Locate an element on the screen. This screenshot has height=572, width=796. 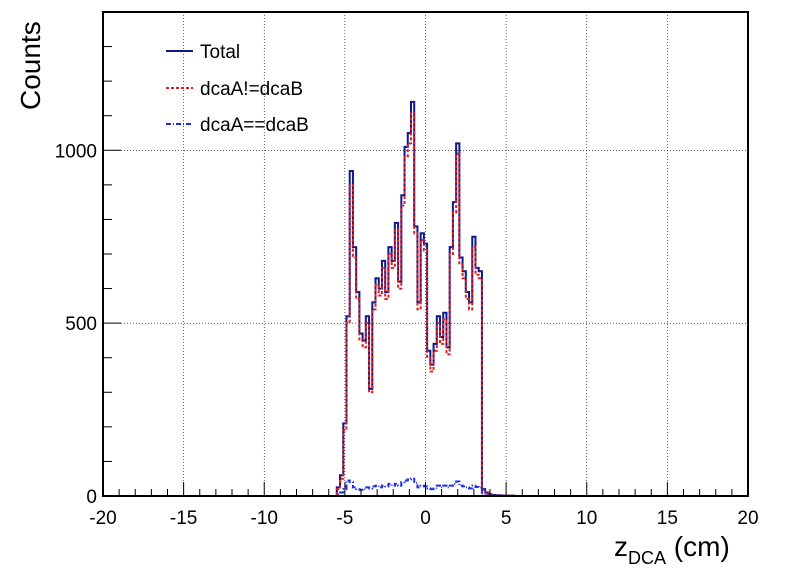
x-axis-title-subscript: DCA is located at coordinates (647, 558).